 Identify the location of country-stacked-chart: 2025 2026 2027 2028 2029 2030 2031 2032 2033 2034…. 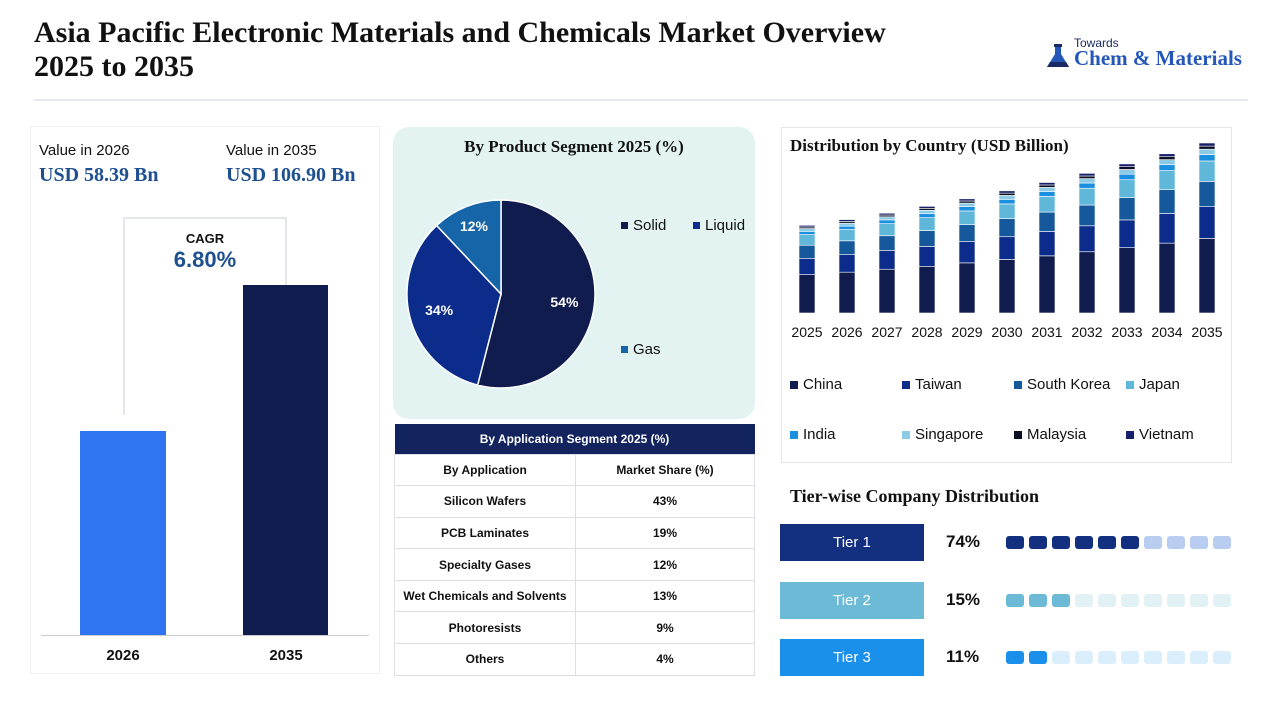
(1007, 241).